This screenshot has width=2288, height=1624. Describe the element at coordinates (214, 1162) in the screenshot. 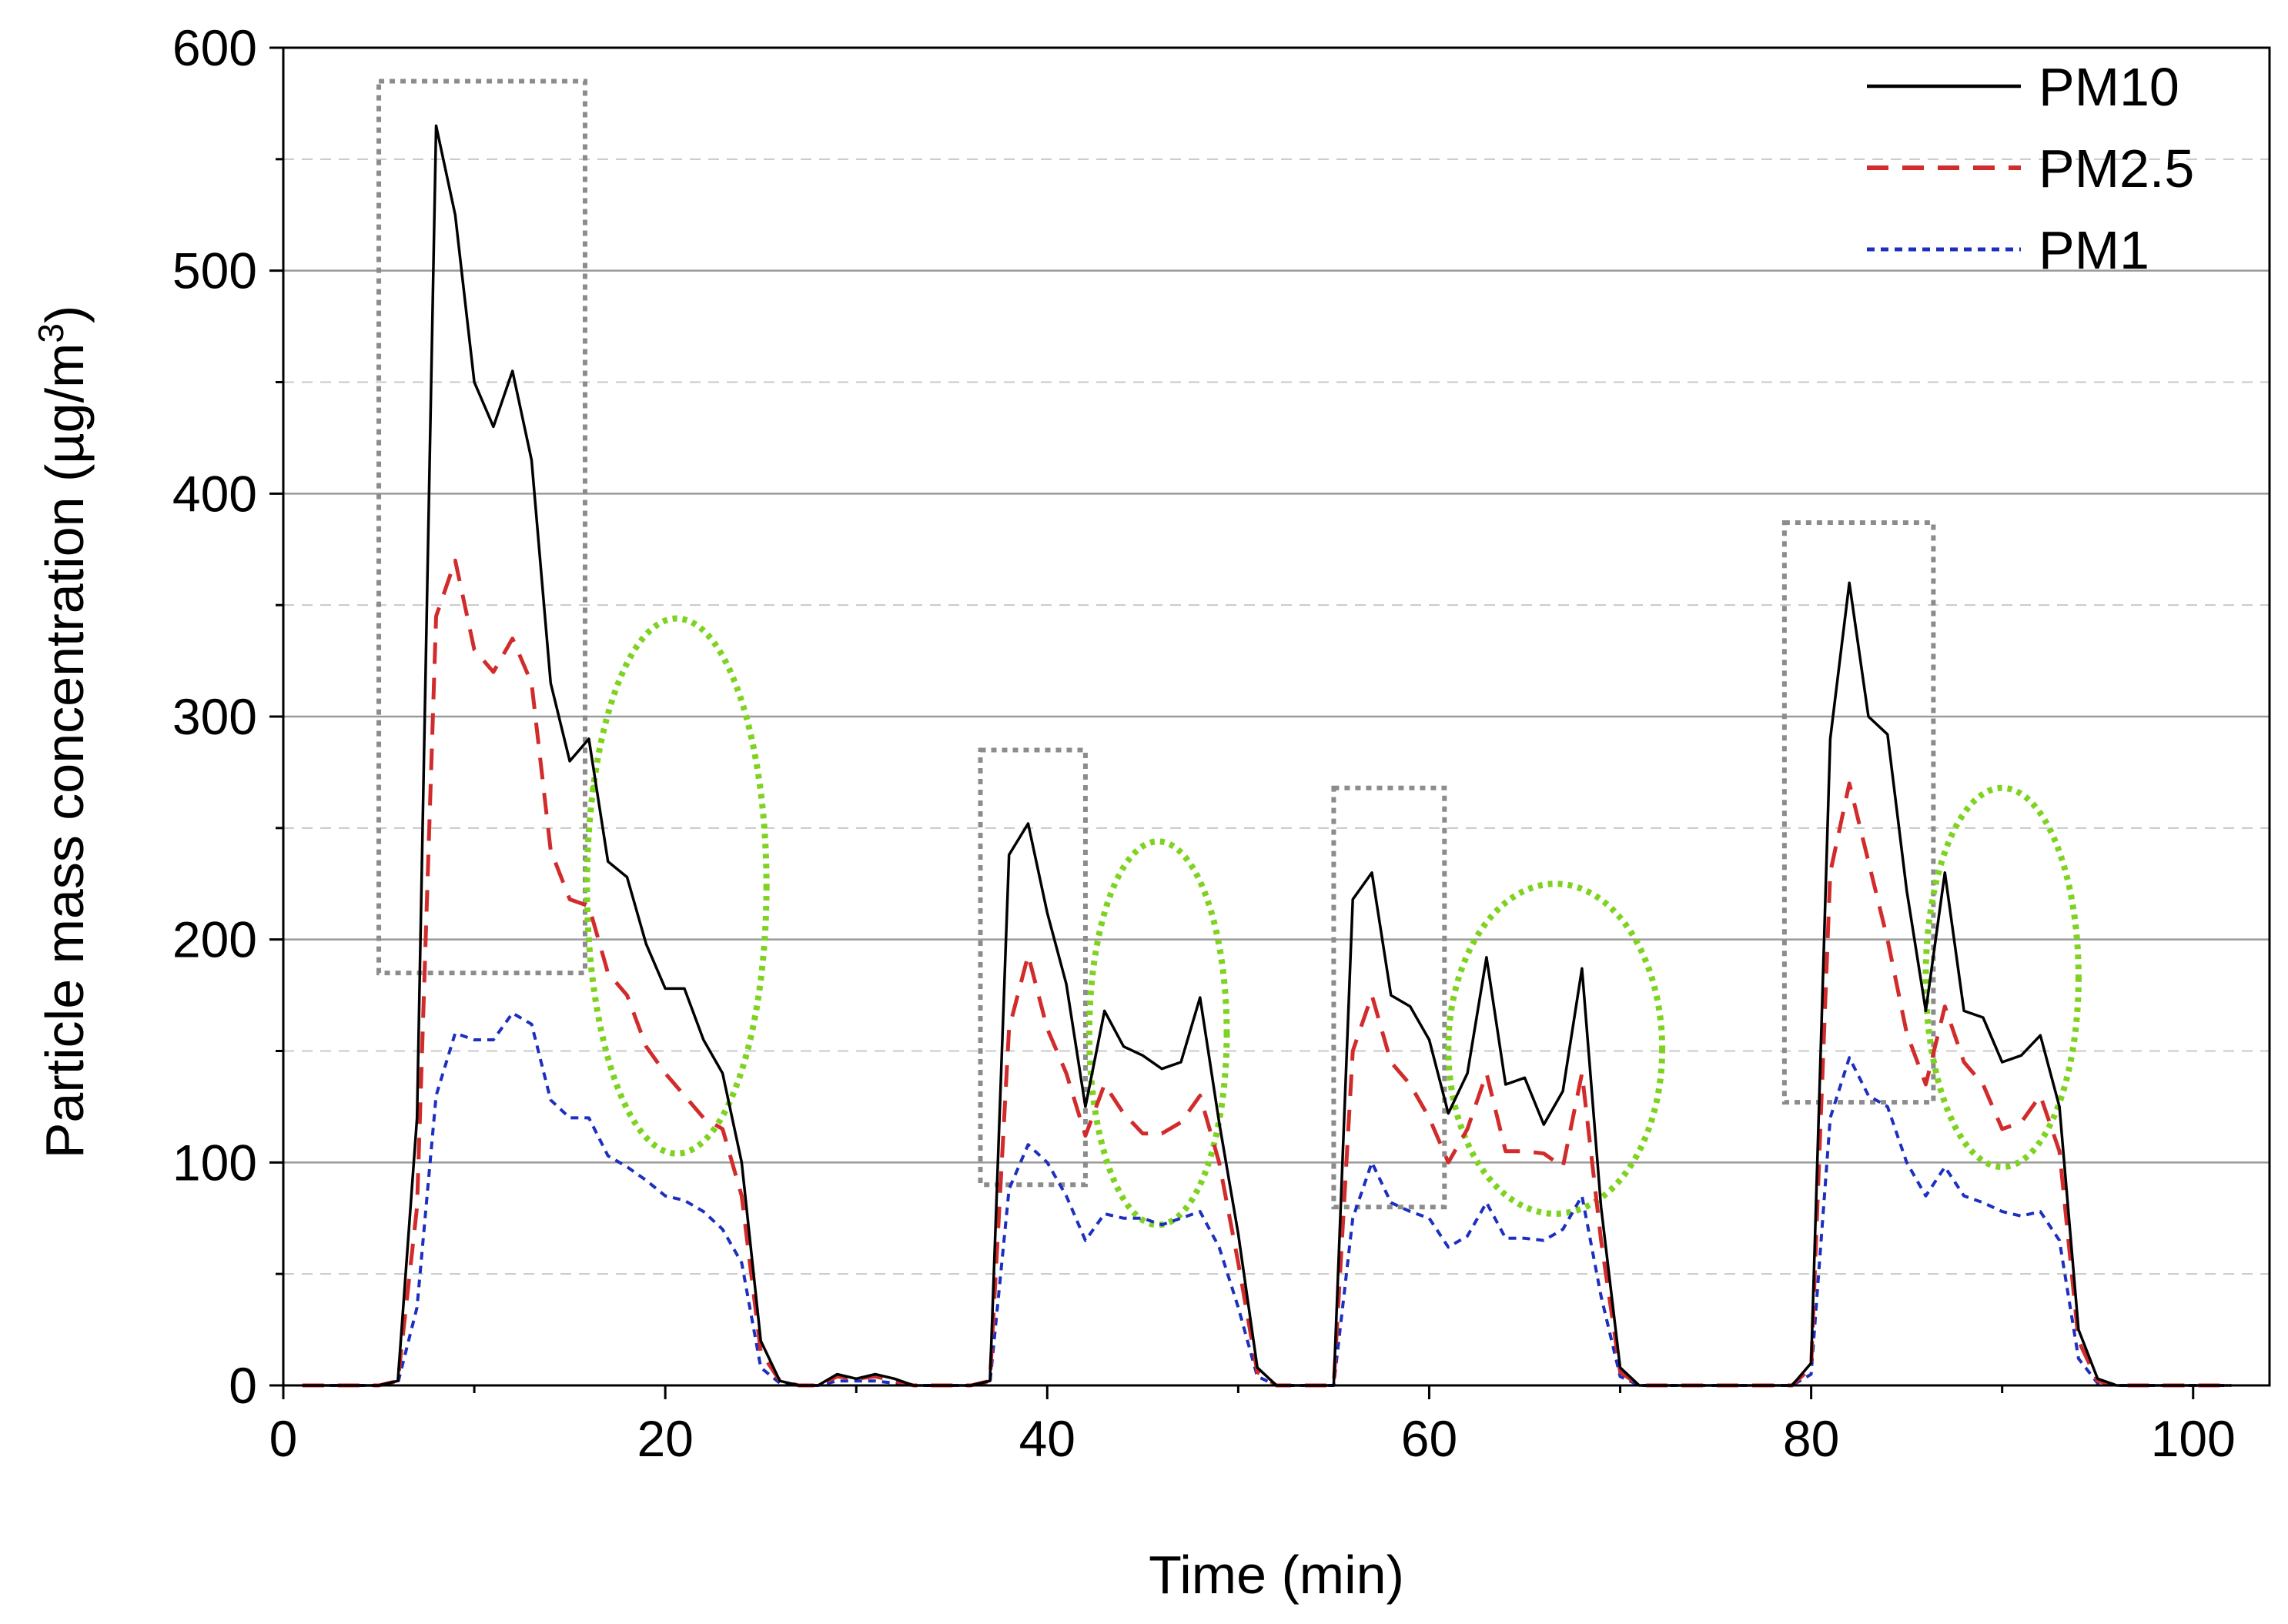

I see `y-tick-label: 100` at that location.